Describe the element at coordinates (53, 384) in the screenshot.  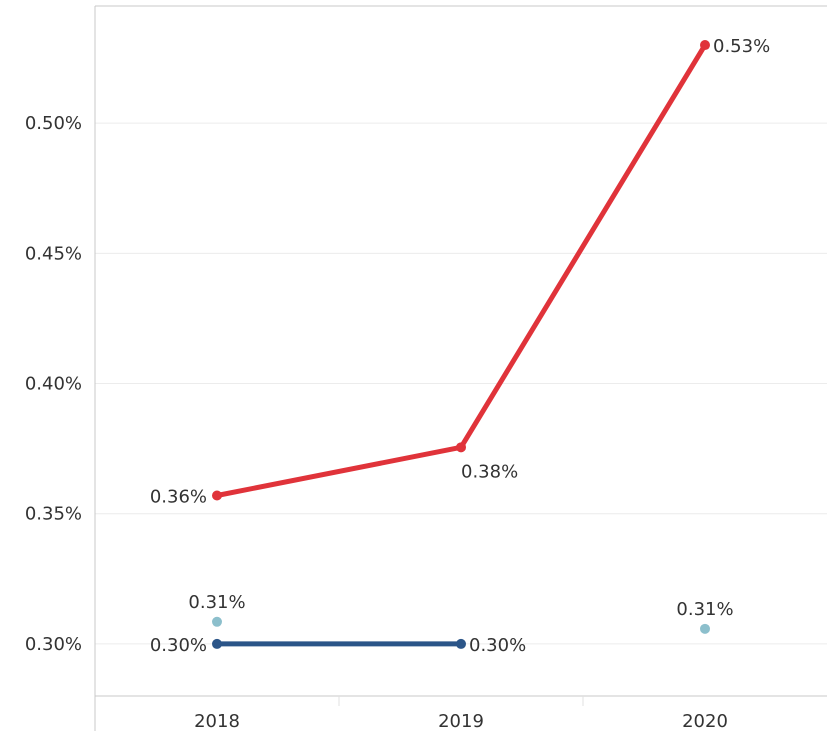
I see `y-tick-label: 0.40%` at that location.